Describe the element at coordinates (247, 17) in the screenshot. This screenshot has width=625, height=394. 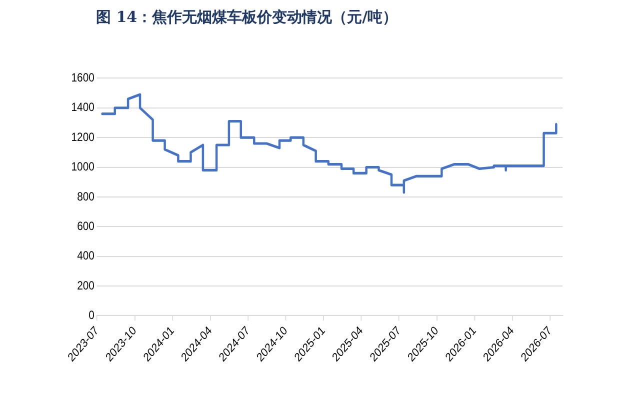
I see `chart-title: 图 14：焦作无烟煤车板价变动情况（元/吨）` at that location.